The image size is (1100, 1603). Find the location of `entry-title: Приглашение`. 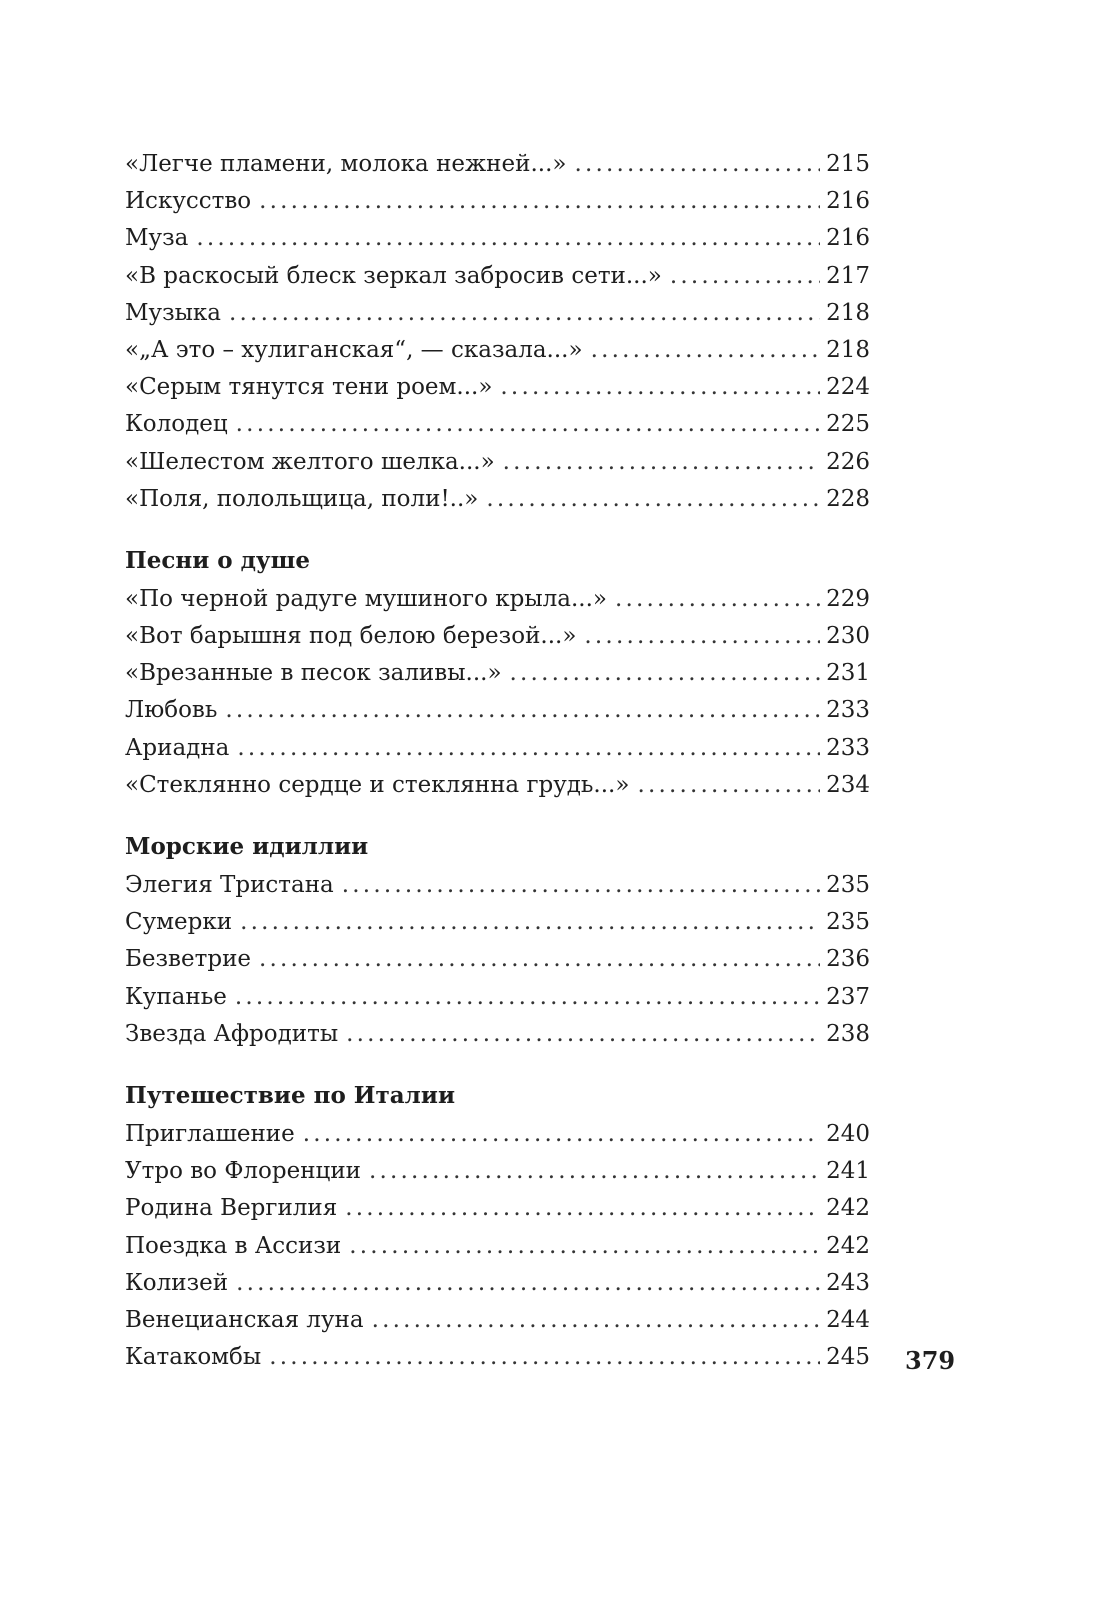

entry-title: Приглашение is located at coordinates (210, 1133).